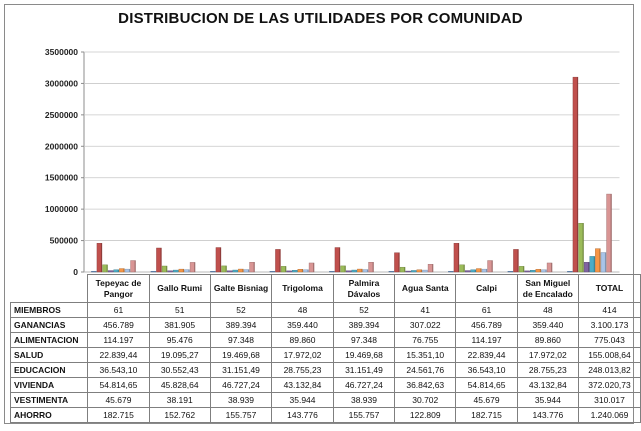  I want to click on data-label: 89.860, so click(547, 340).